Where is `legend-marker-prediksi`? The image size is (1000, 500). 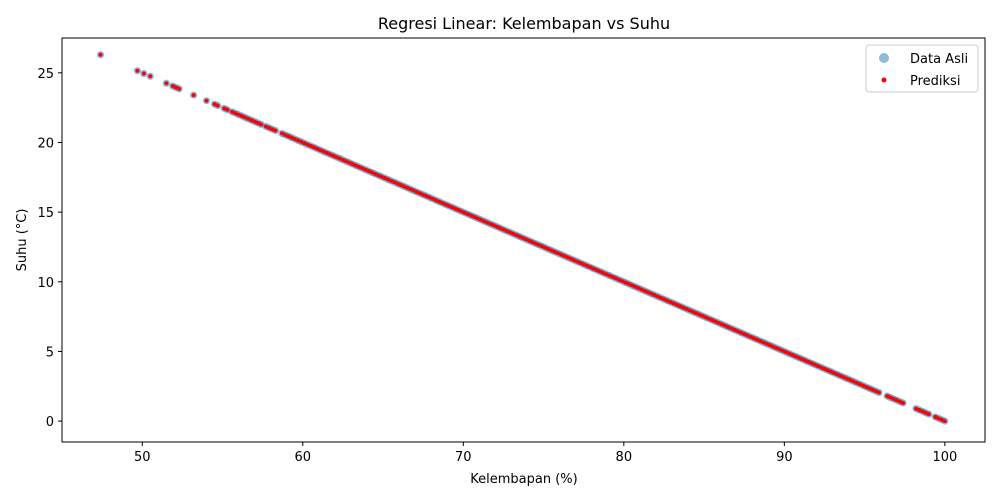
legend-marker-prediksi is located at coordinates (884, 80).